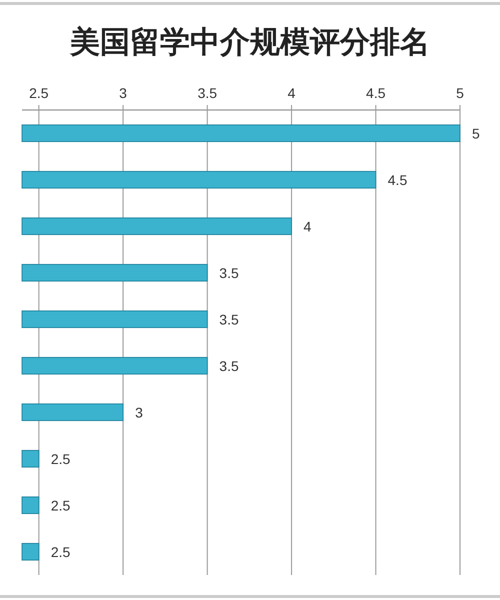 The width and height of the screenshot is (500, 600). What do you see at coordinates (460, 93) in the screenshot?
I see `x-tick-label: 5` at bounding box center [460, 93].